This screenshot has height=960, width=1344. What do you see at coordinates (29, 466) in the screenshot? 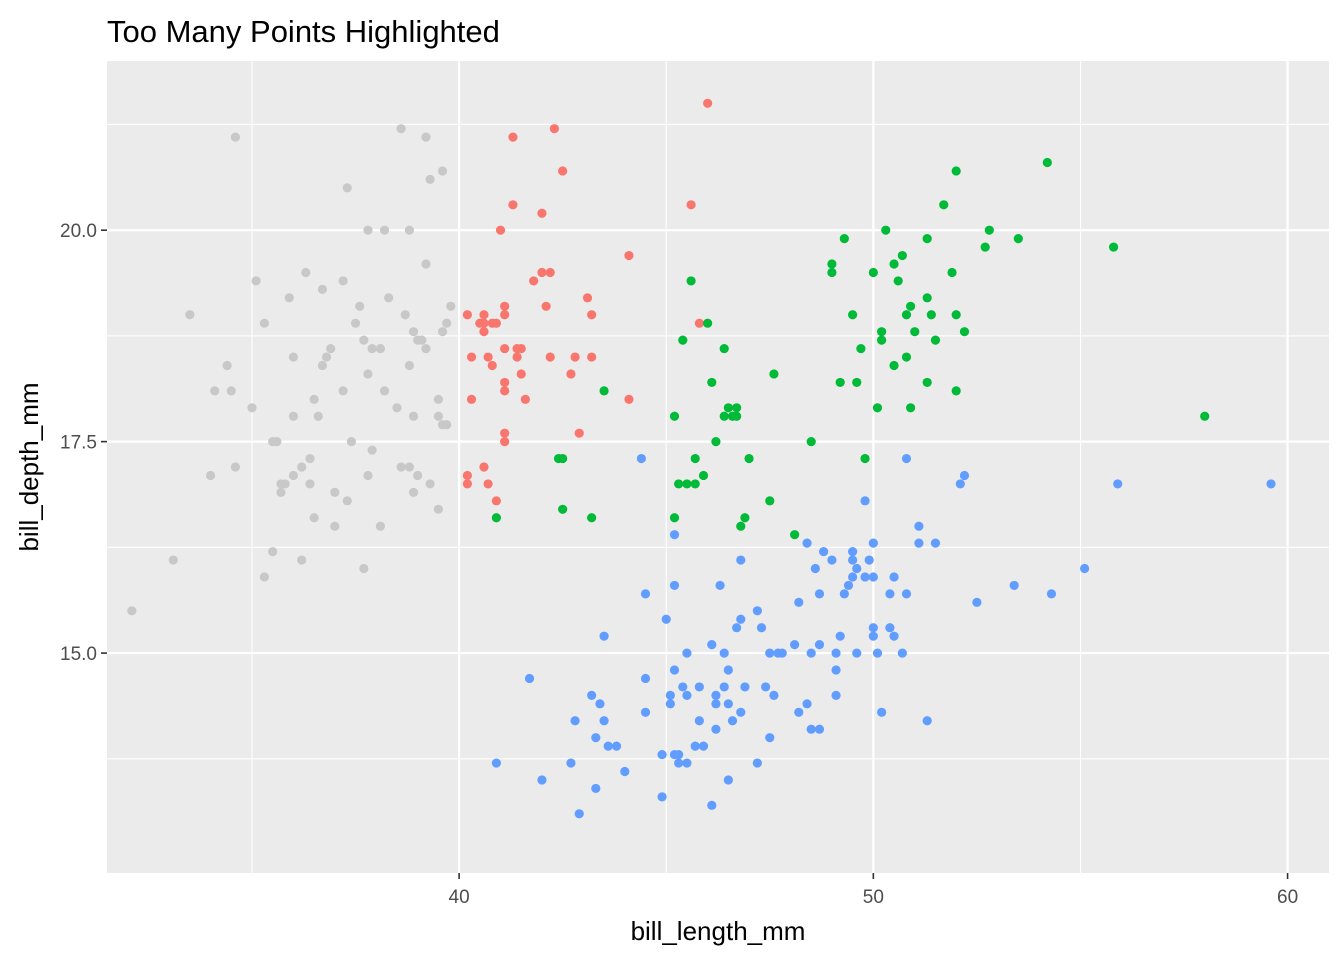
I see `y-axis-title: bill_depth_mm` at bounding box center [29, 466].